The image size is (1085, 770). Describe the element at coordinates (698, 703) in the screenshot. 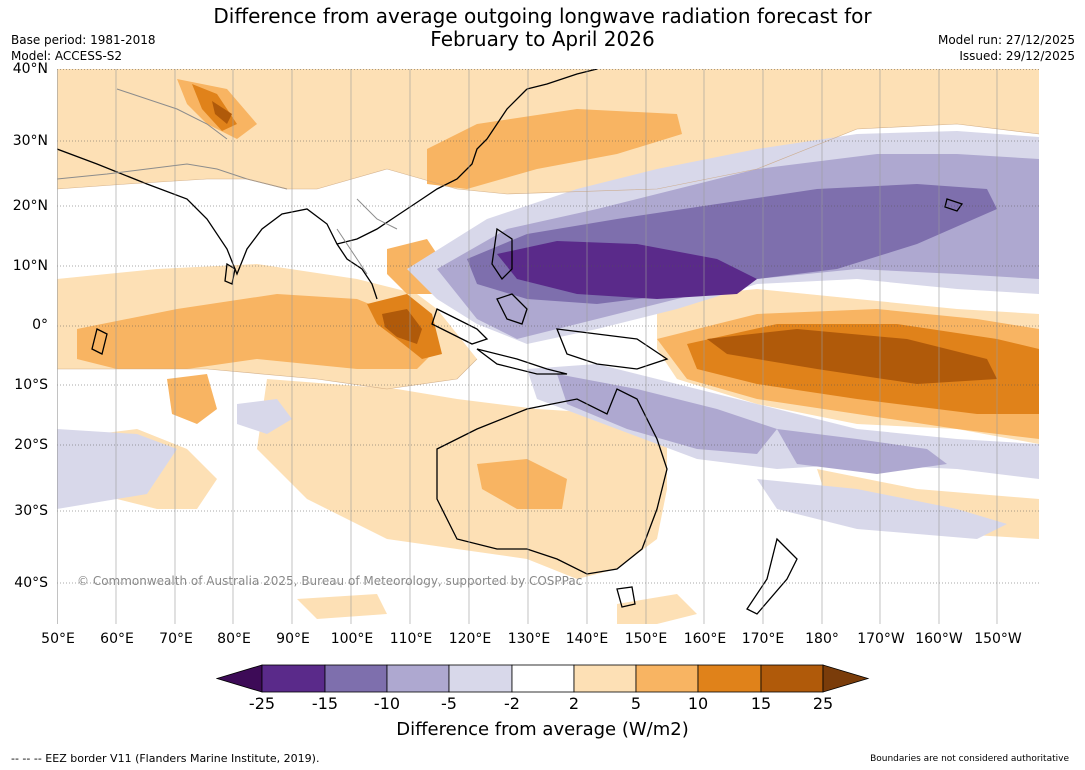

I see `colorbar-tick: 10` at that location.